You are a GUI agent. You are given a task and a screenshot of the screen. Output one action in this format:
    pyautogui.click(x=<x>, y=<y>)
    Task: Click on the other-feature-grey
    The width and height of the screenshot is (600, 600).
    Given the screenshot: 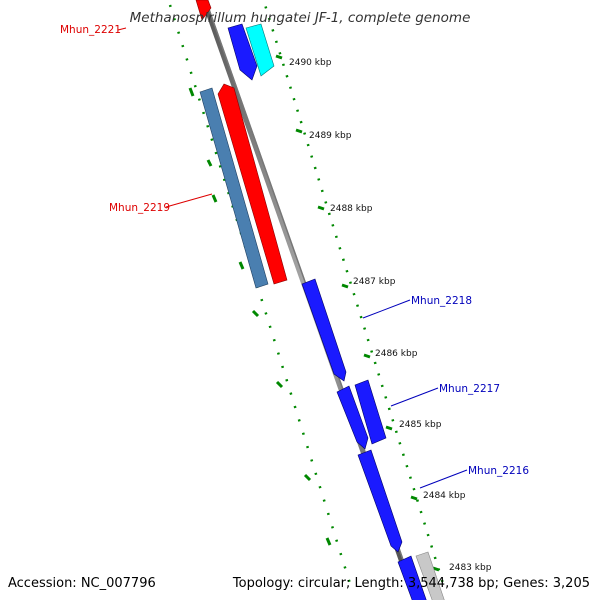 What is the action you would take?
    pyautogui.click(x=430, y=575)
    